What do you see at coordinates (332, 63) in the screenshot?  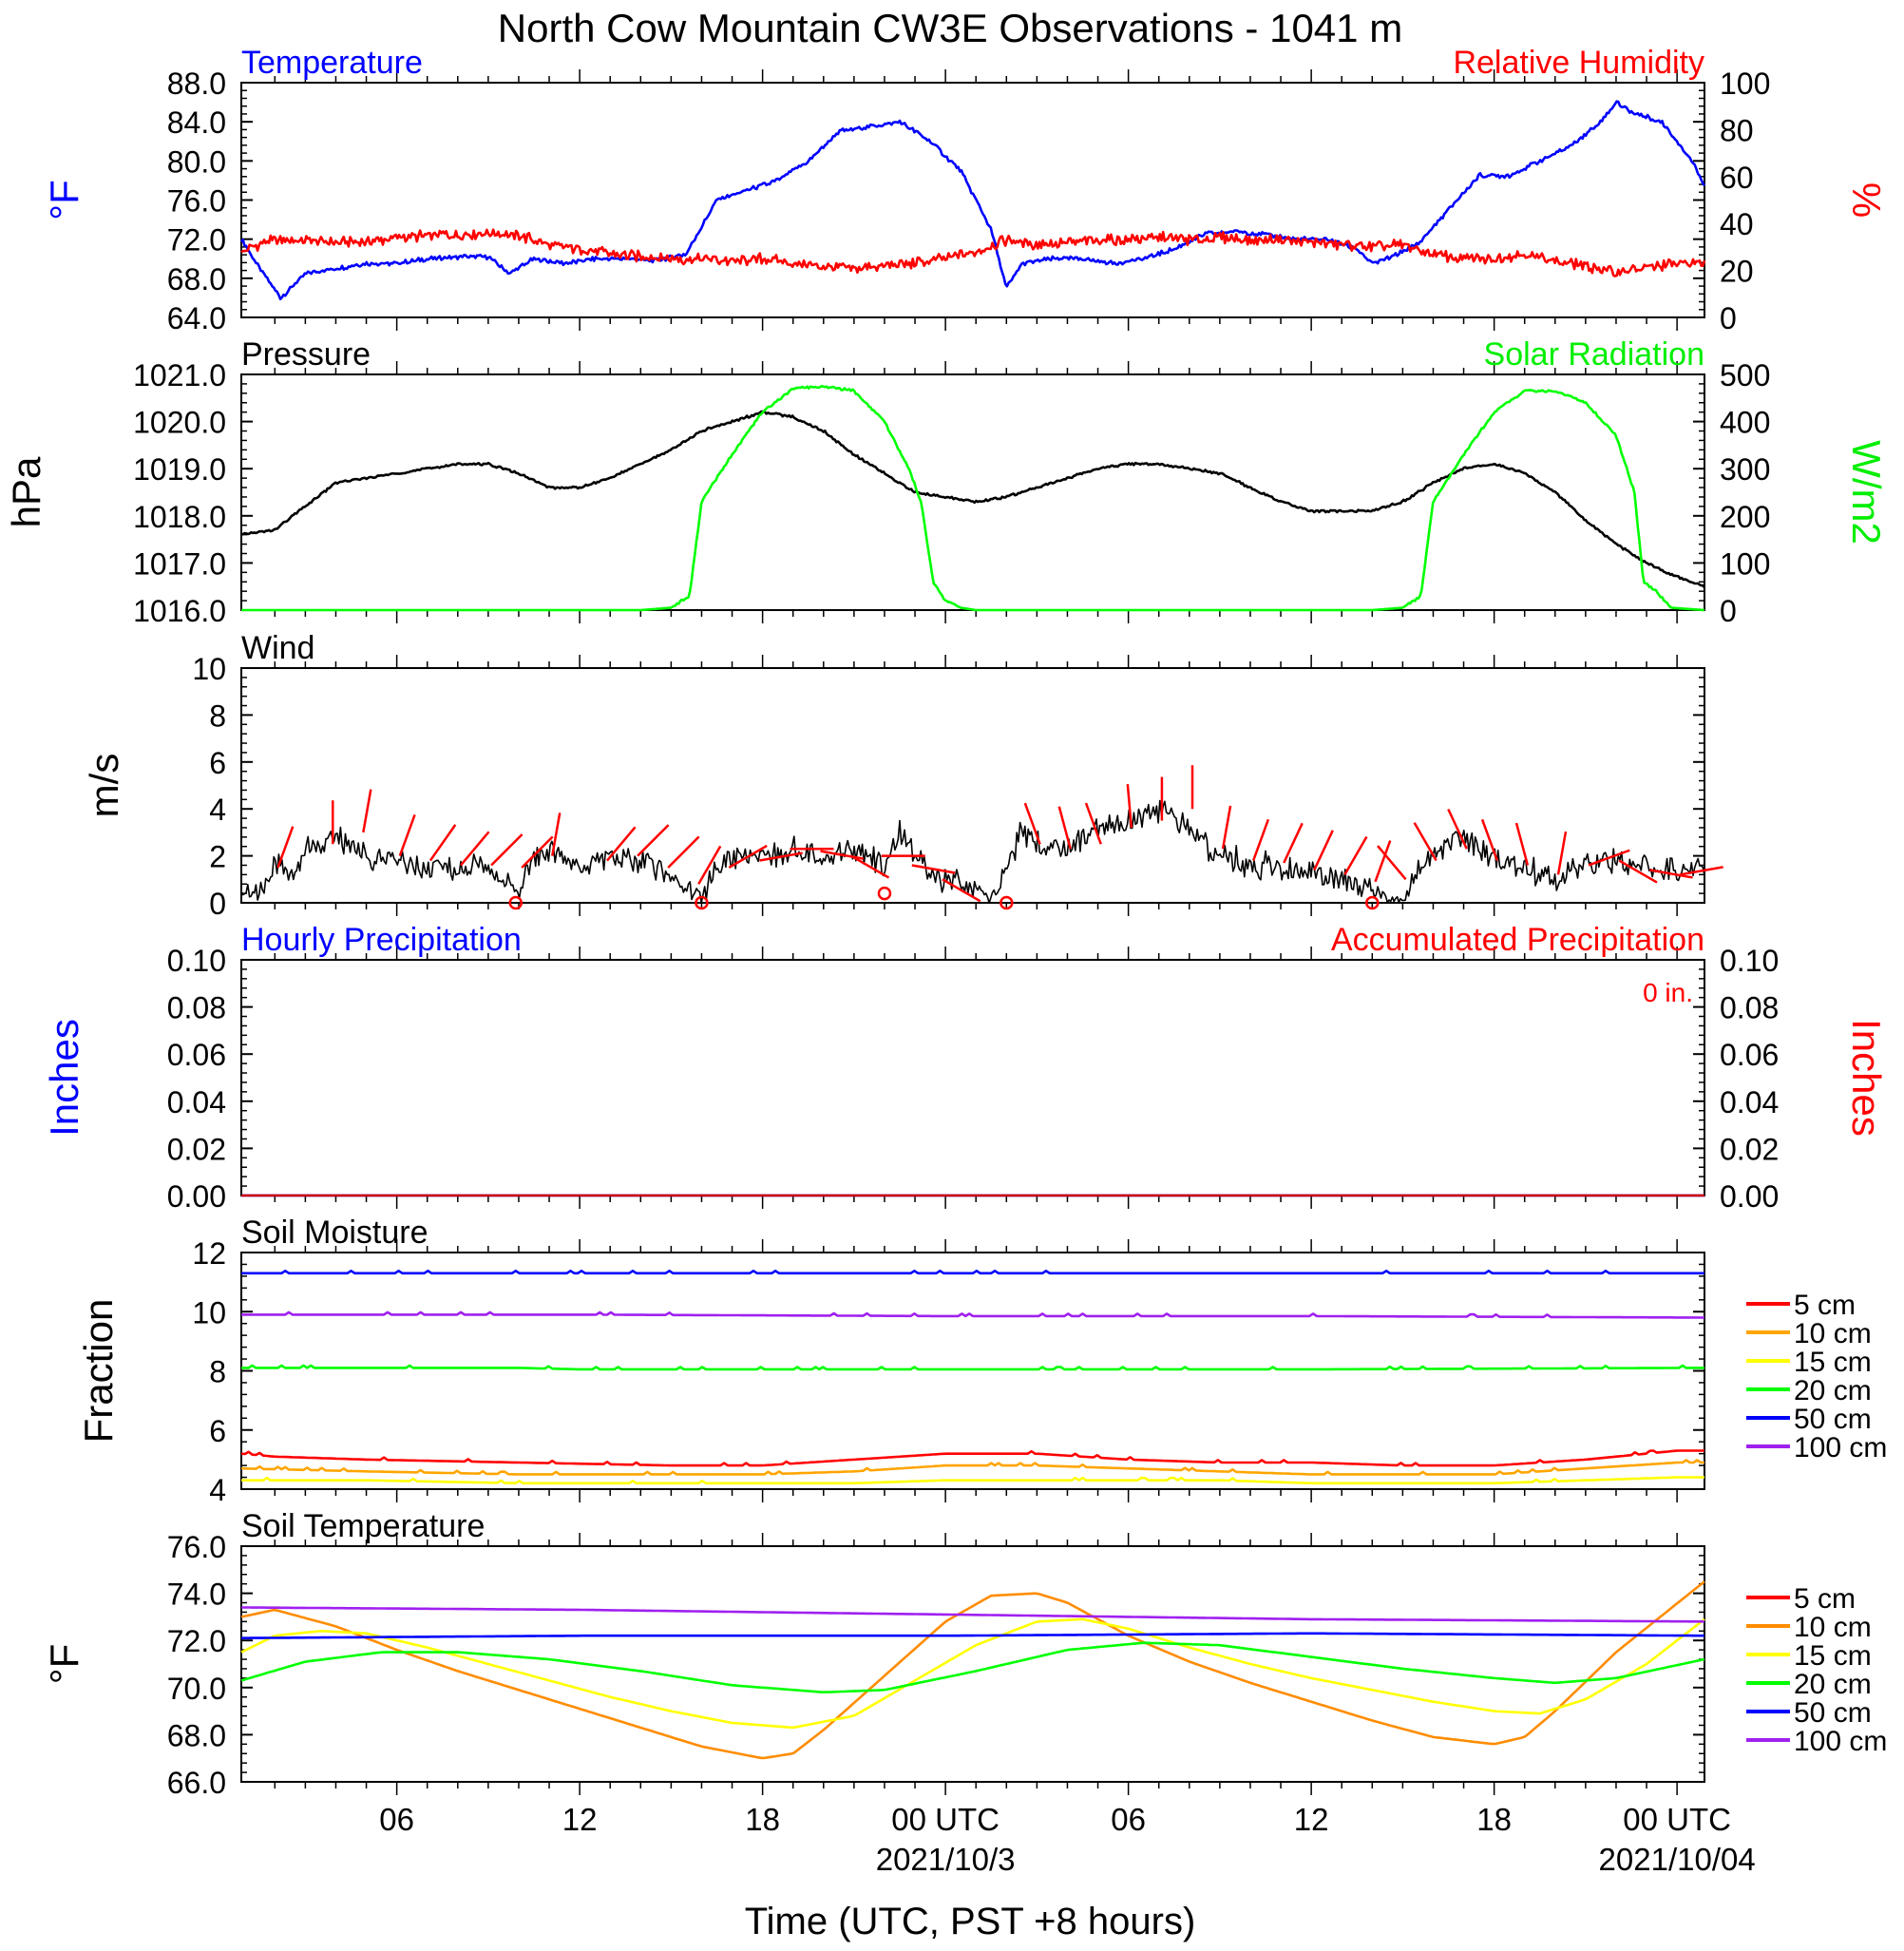 I see `panel-title-left: Temperature` at bounding box center [332, 63].